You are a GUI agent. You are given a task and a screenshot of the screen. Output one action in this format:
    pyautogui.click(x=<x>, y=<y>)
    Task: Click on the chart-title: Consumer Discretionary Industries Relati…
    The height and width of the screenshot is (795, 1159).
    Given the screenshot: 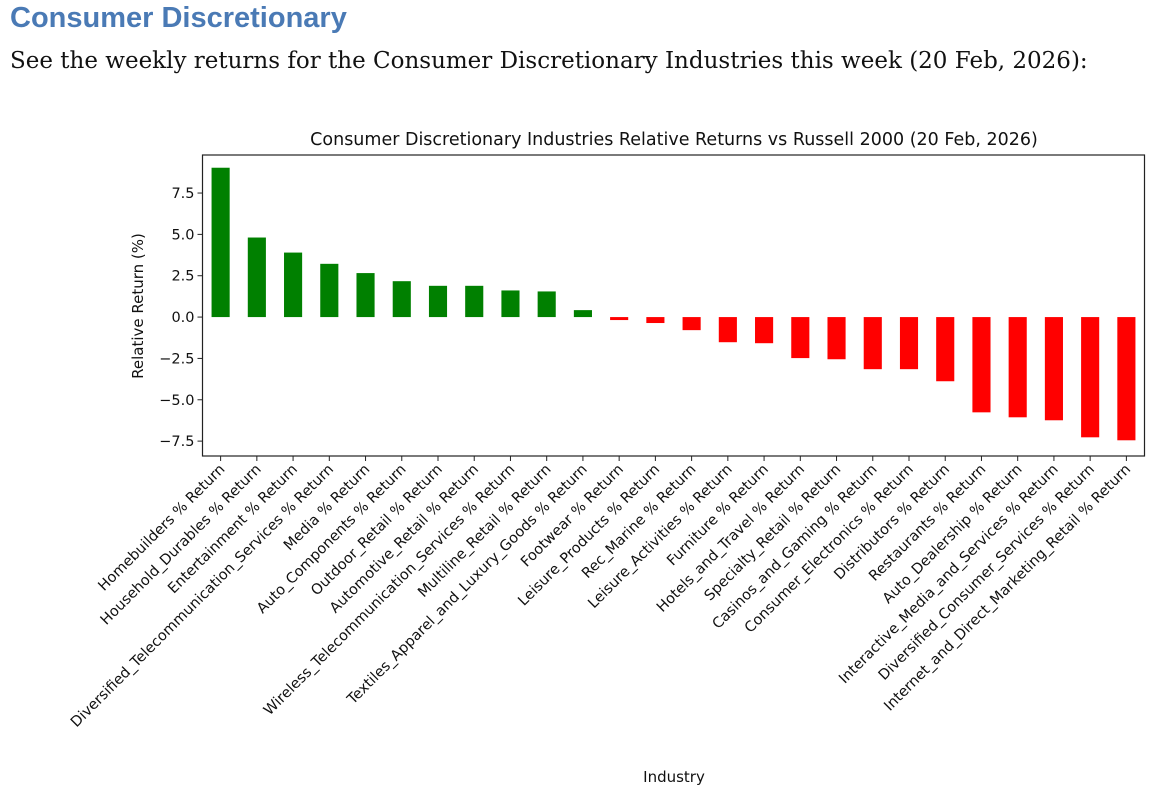 What is the action you would take?
    pyautogui.click(x=674, y=140)
    